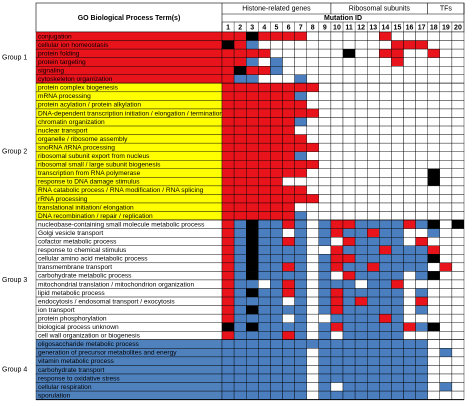 Image resolution: width=474 pixels, height=405 pixels. What do you see at coordinates (361, 27) in the screenshot?
I see `mutation-id: 12` at bounding box center [361, 27].